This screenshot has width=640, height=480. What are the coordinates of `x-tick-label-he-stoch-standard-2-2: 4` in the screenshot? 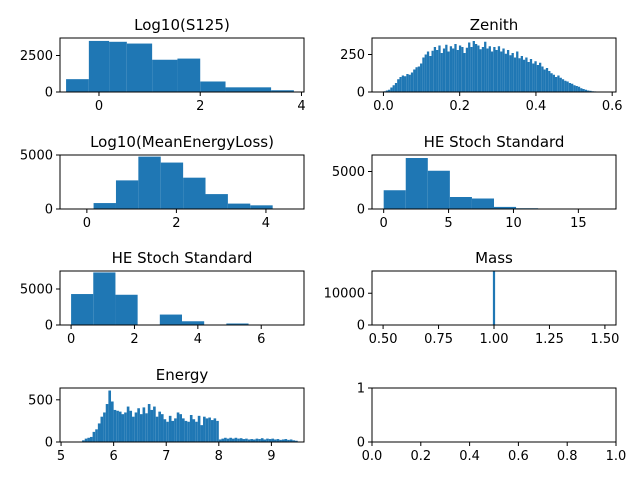 It's located at (198, 339).